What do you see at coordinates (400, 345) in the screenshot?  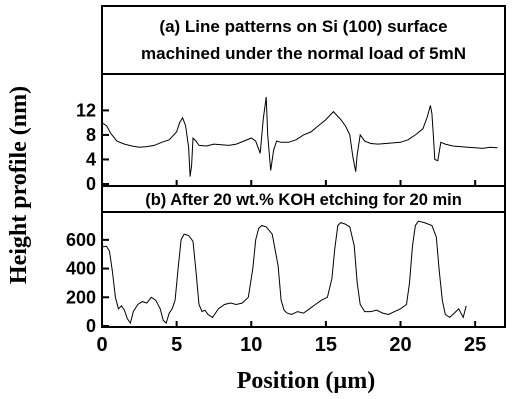 I see `x-tick-label: 20` at bounding box center [400, 345].